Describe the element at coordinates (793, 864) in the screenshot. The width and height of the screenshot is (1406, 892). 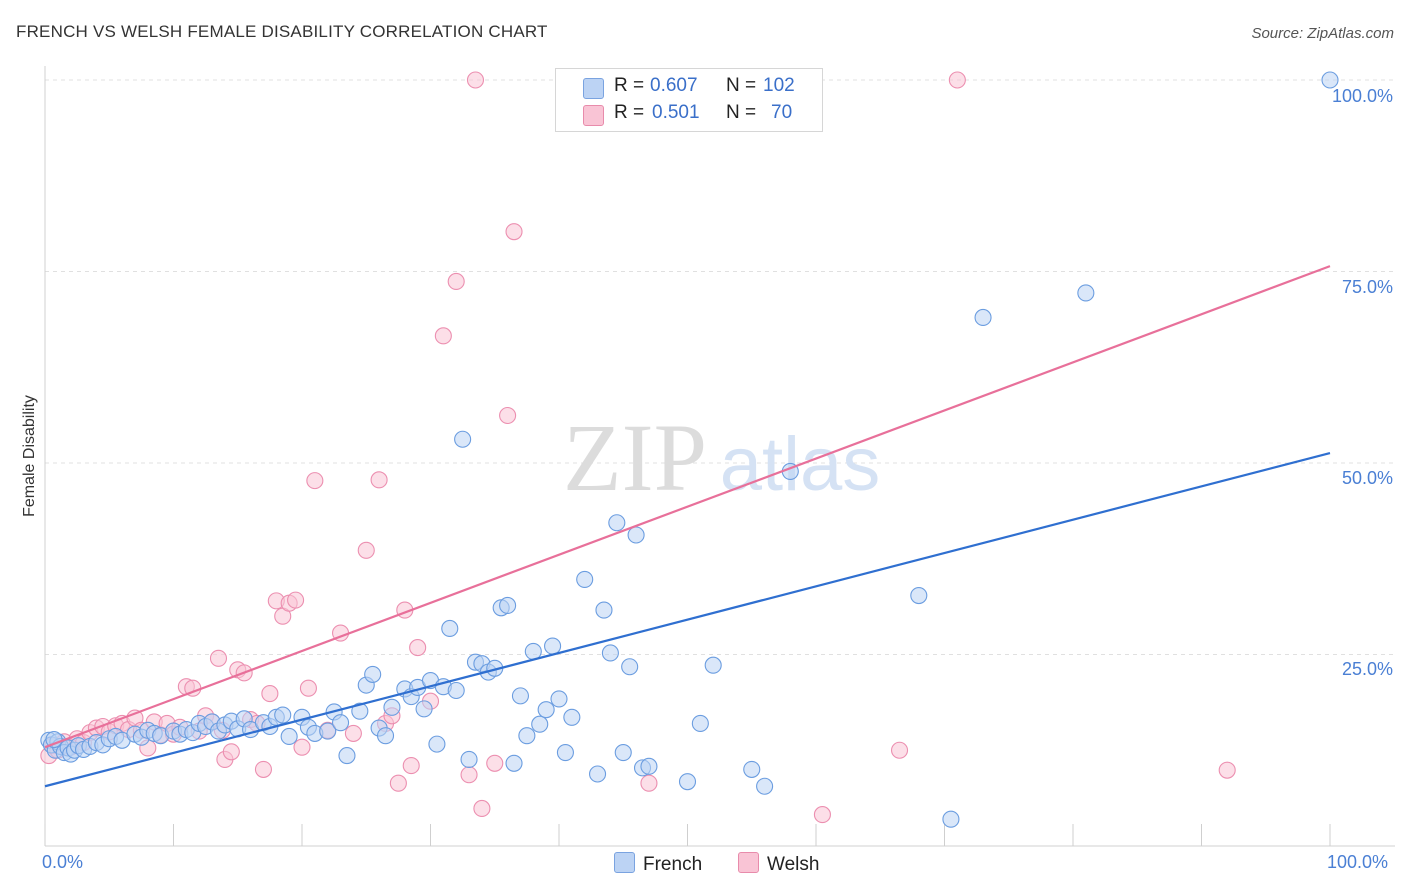
I see `bottom-legend-label-welsh: Welsh` at that location.